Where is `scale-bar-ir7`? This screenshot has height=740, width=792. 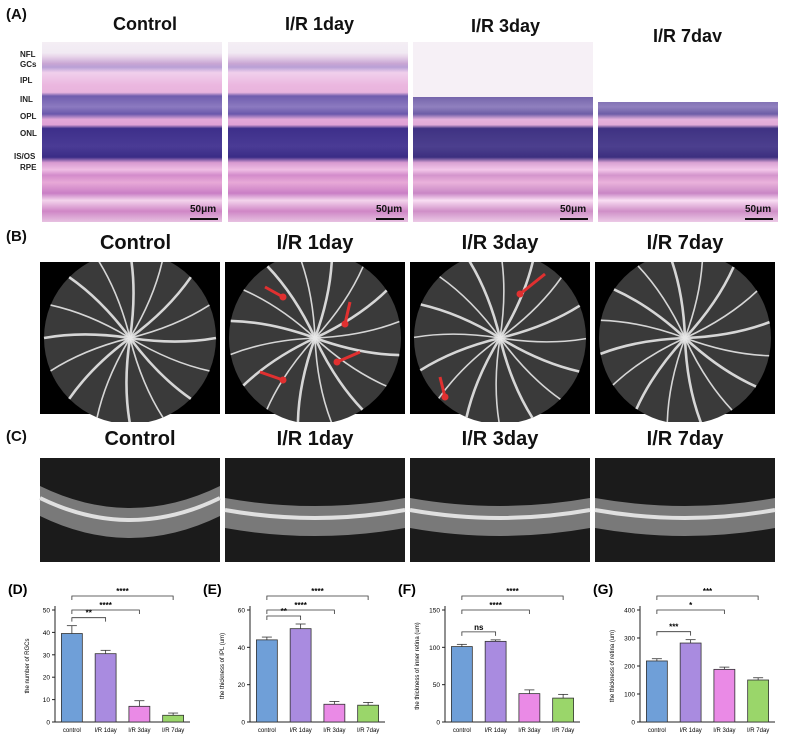 scale-bar-ir7 is located at coordinates (759, 219).